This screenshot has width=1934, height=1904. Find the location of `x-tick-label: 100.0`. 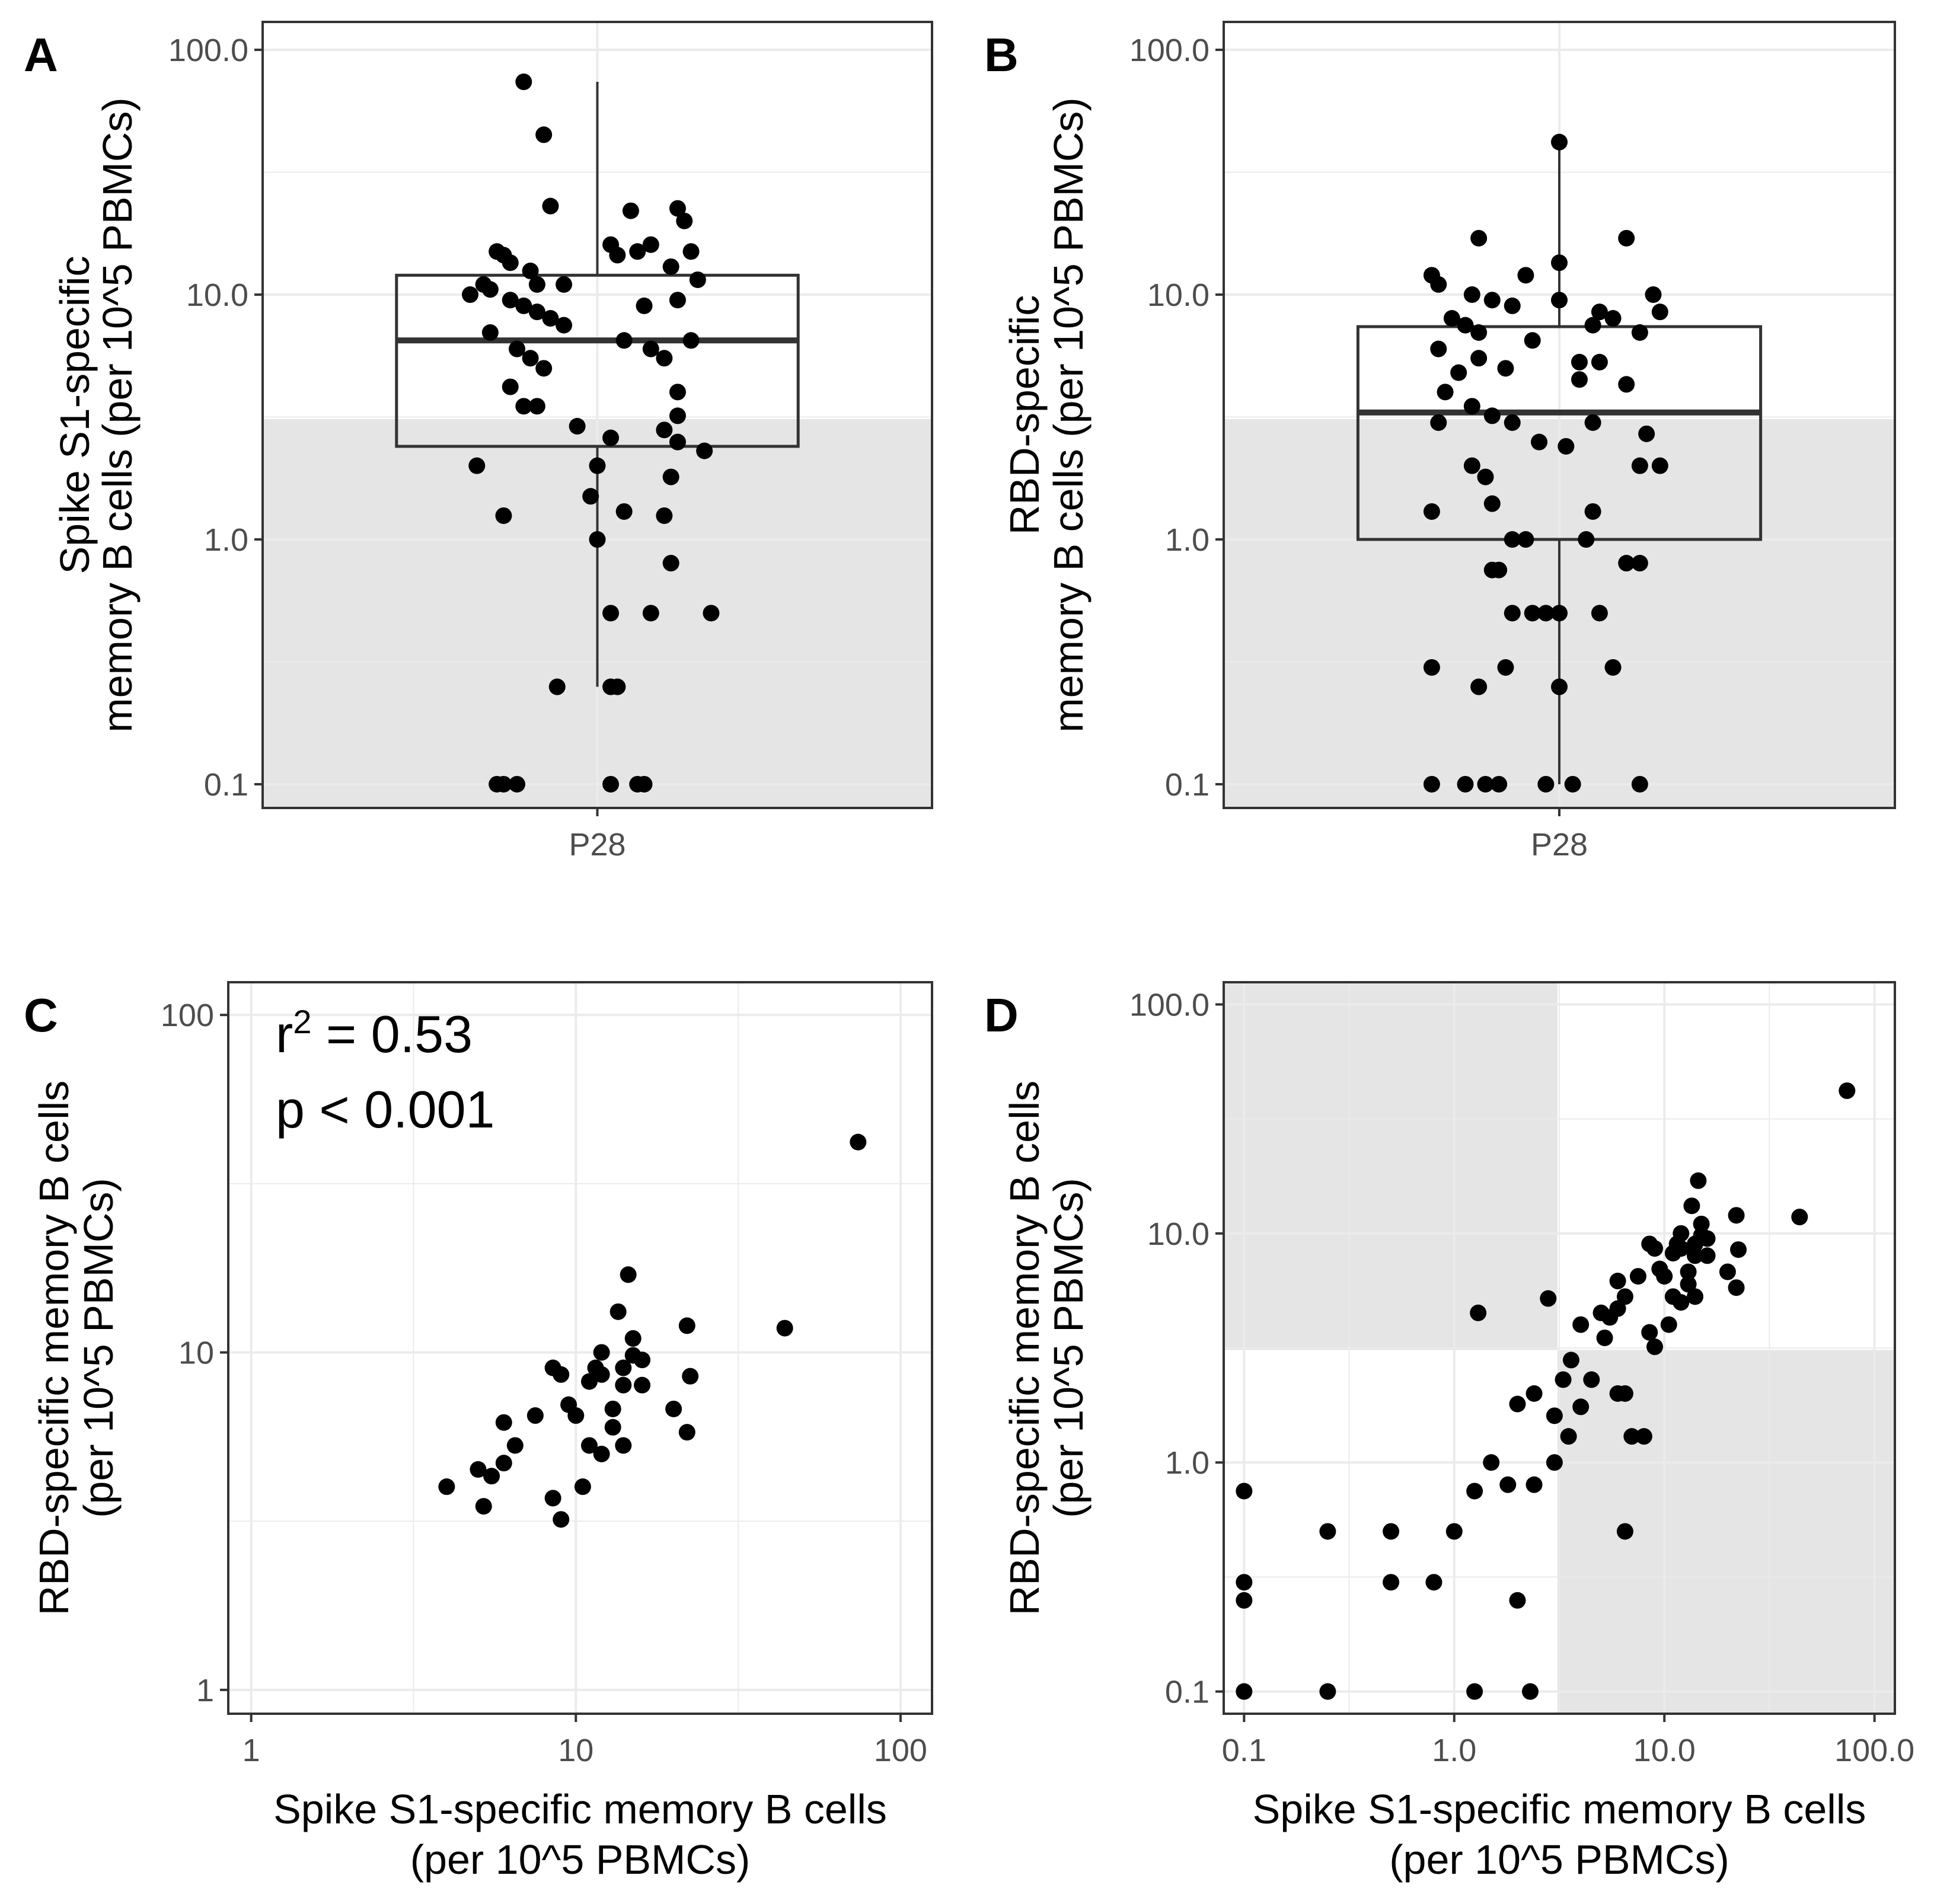

x-tick-label: 100.0 is located at coordinates (1874, 1751).